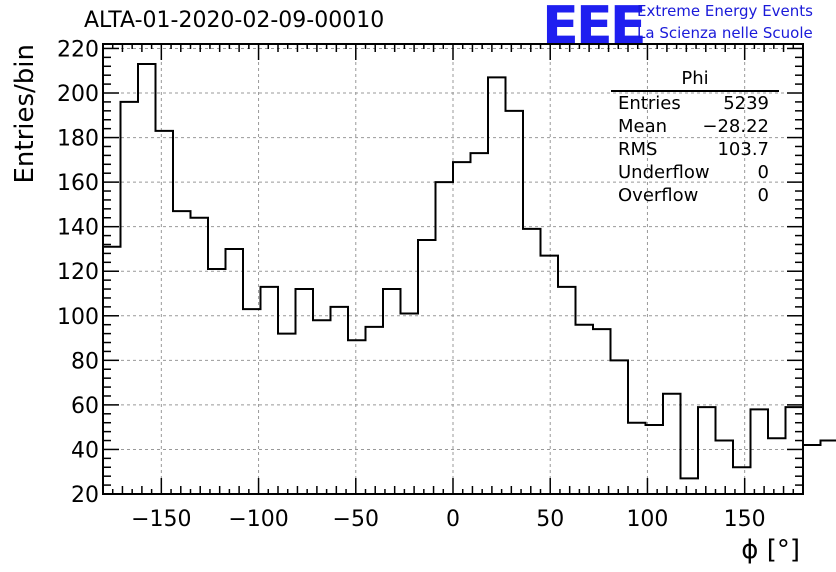 Image resolution: width=836 pixels, height=572 pixels. I want to click on stats-row-overflow: Overflow 0, so click(694, 195).